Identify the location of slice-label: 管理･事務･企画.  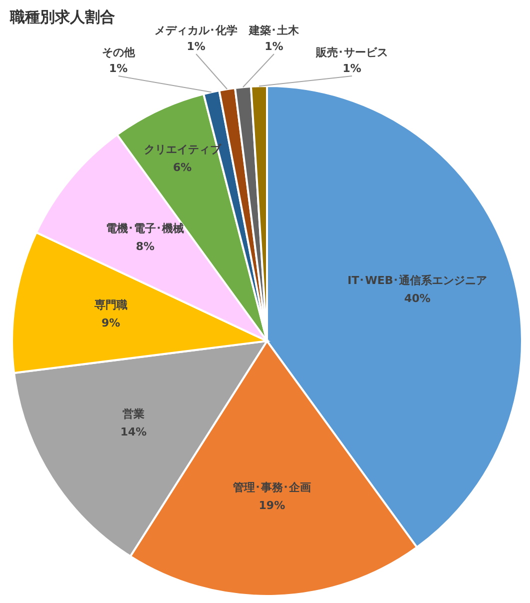
(271, 487).